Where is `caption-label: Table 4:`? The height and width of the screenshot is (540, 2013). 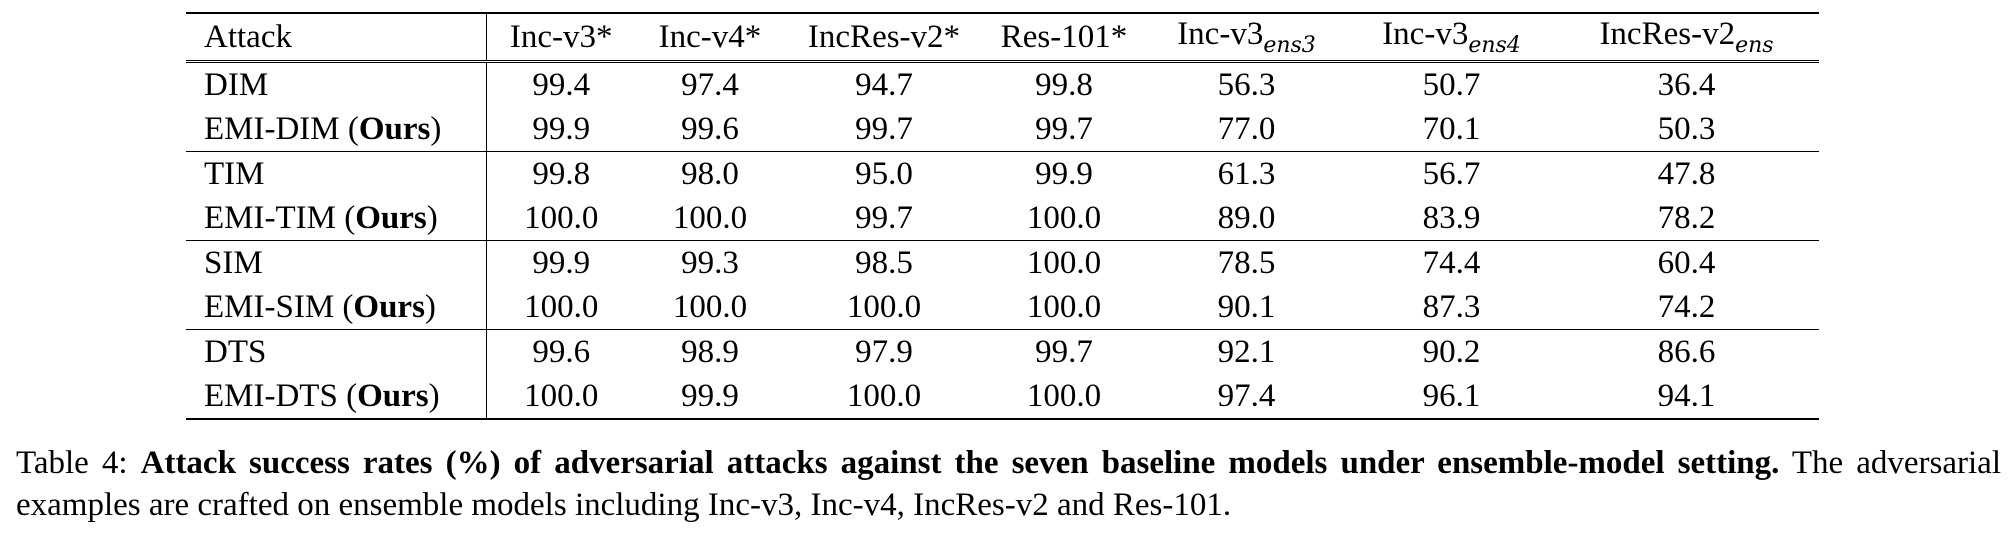 caption-label: Table 4: is located at coordinates (78, 463).